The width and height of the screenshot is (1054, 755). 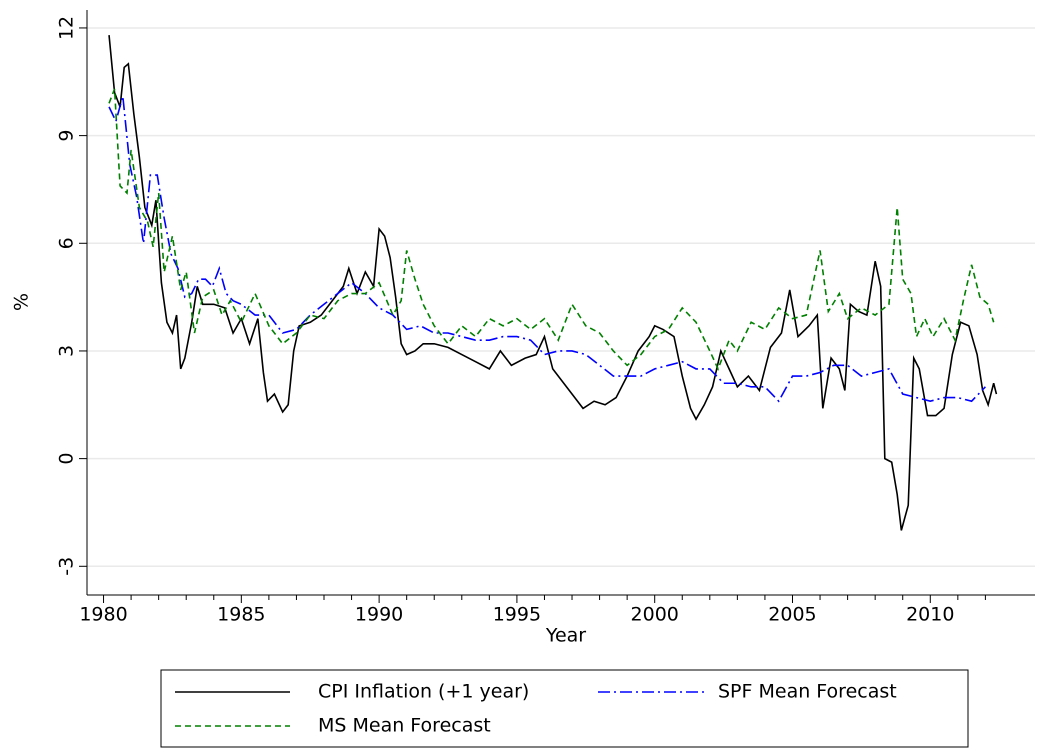 I want to click on y-tick-label: 6, so click(x=67, y=243).